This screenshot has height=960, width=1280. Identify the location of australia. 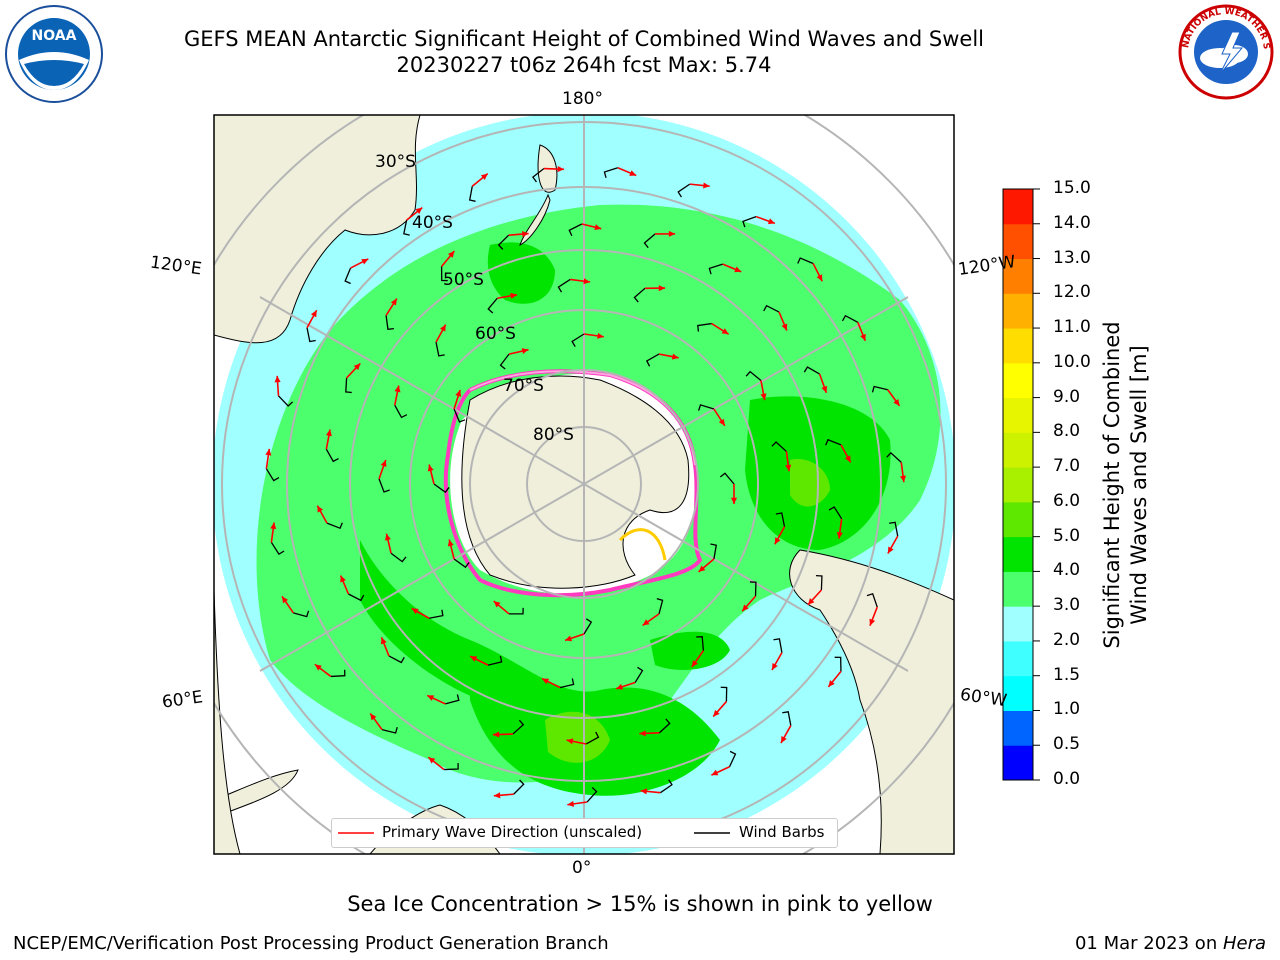
(317, 229).